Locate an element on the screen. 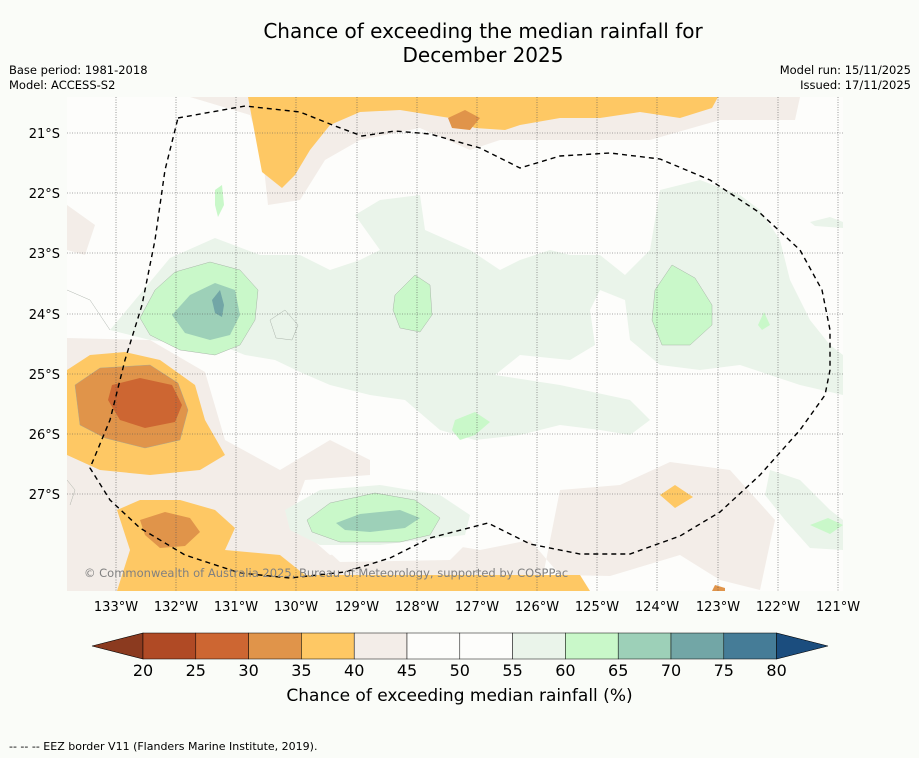 Image resolution: width=919 pixels, height=758 pixels. run-info: Model run: 15/11/2025 Issued: 17/11/2025 is located at coordinates (845, 78).